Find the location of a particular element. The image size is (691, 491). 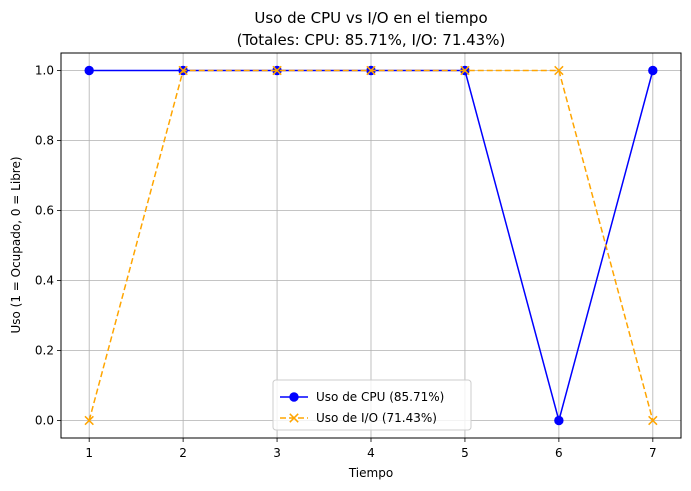

x-tick-label: 3 is located at coordinates (277, 453).